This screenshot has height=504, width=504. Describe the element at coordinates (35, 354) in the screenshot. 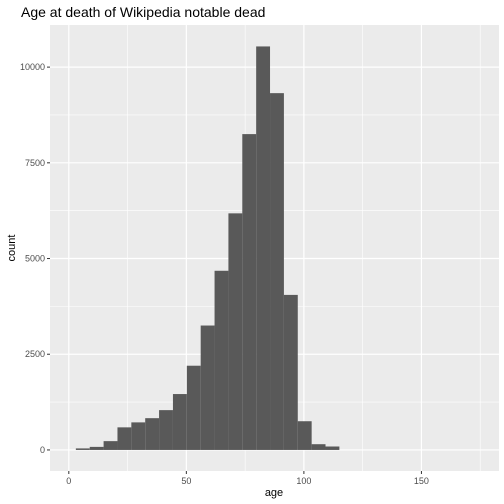

I see `y-tick-label: 2500` at that location.